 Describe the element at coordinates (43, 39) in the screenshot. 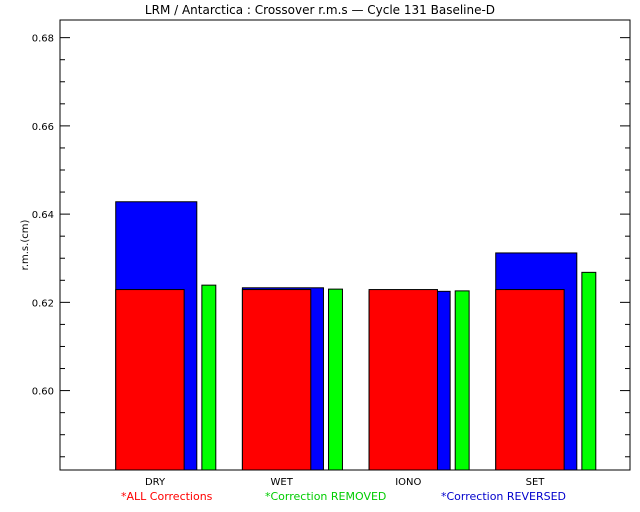

I see `y-tick-label: 0.68` at that location.